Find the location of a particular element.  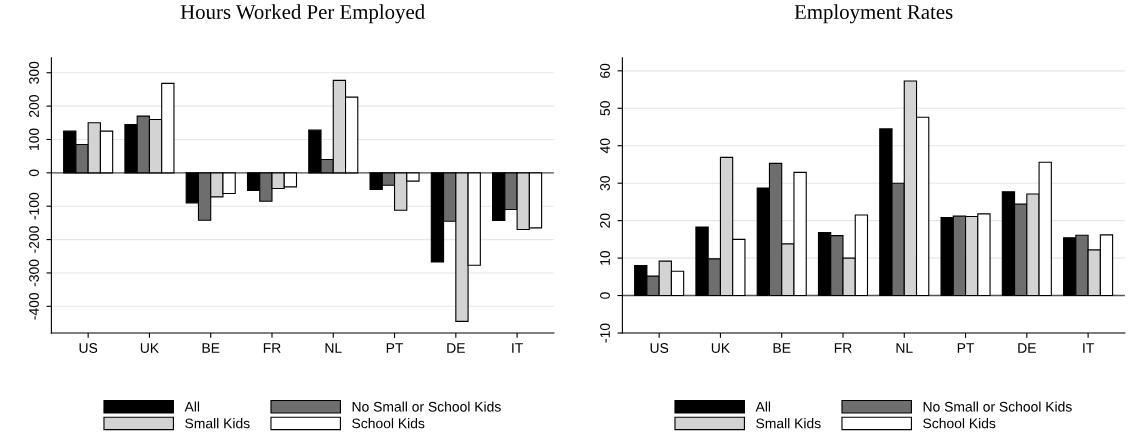

y-tick-label: 10 is located at coordinates (605, 257).